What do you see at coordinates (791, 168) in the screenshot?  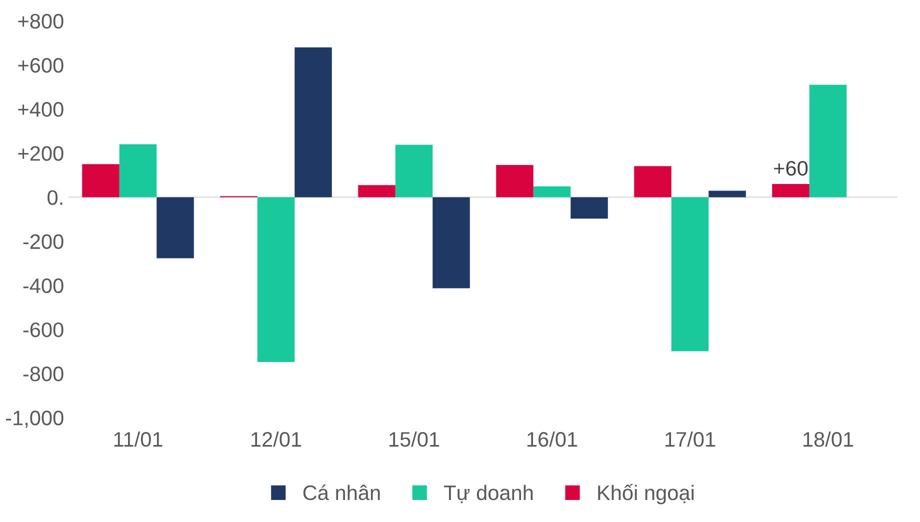 I see `data-label: +60` at bounding box center [791, 168].